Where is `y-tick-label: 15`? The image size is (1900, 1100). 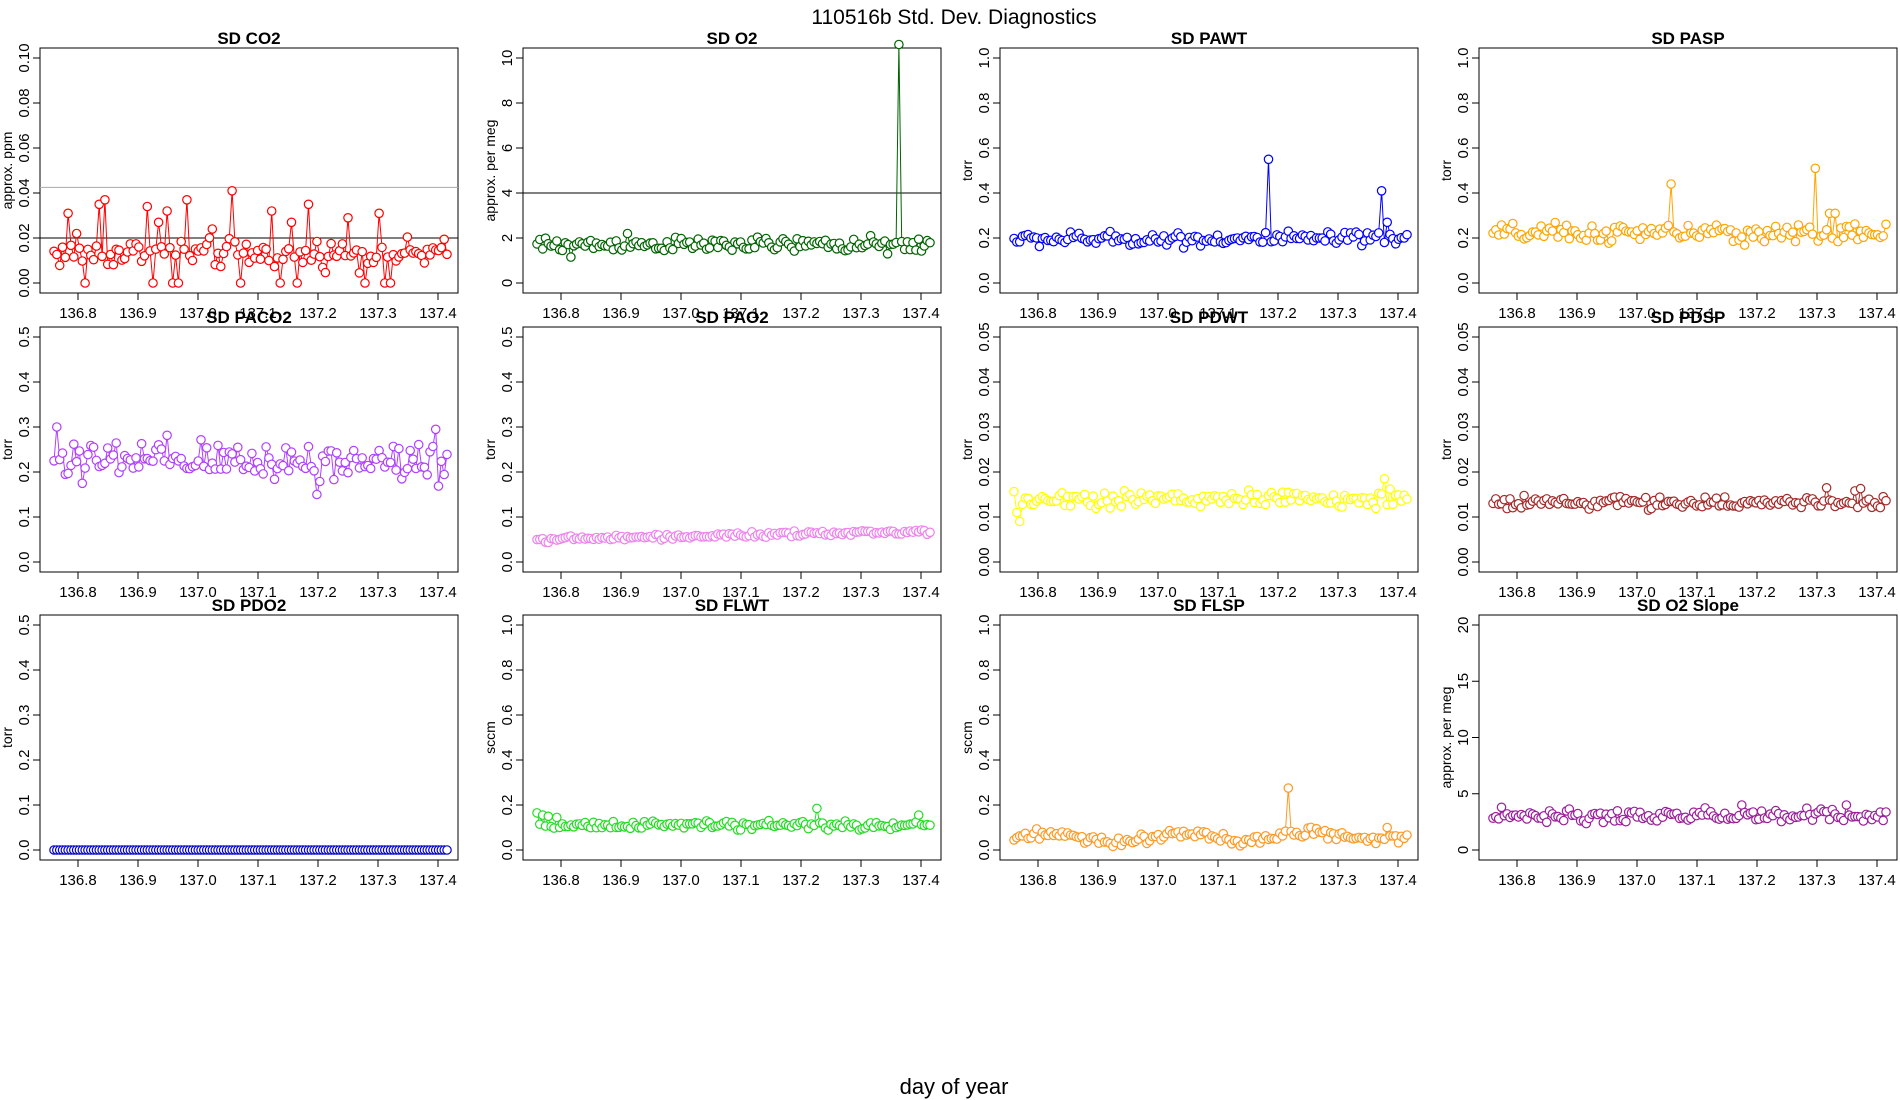
y-tick-label: 15 is located at coordinates (1463, 681).